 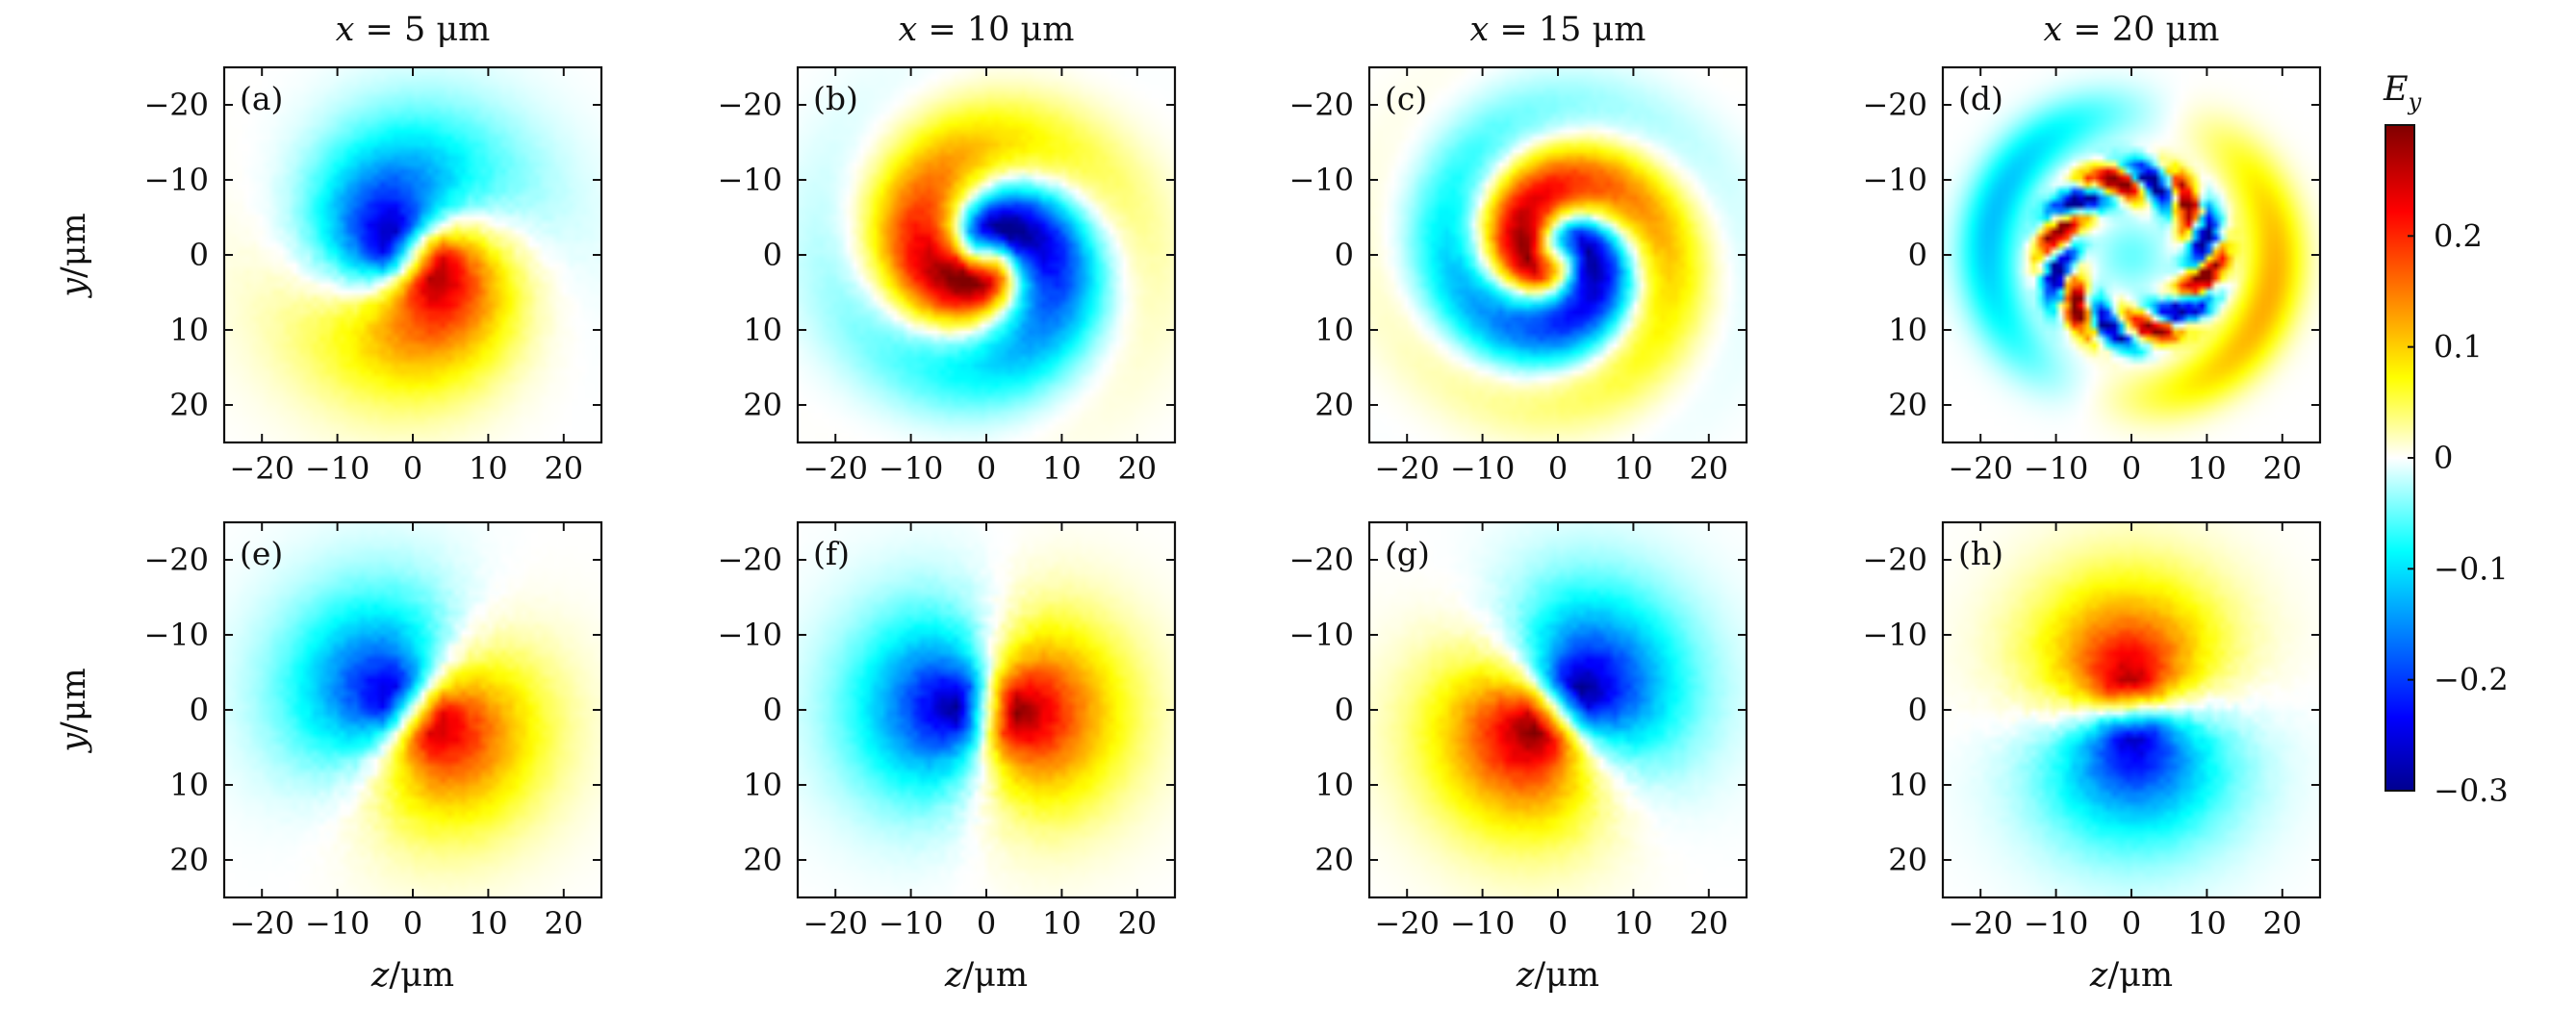 What do you see at coordinates (1278, 30) in the screenshot?
I see `column-titles: x = 5 μm x = 10 μm x = 15 μm x = 20 μm` at bounding box center [1278, 30].